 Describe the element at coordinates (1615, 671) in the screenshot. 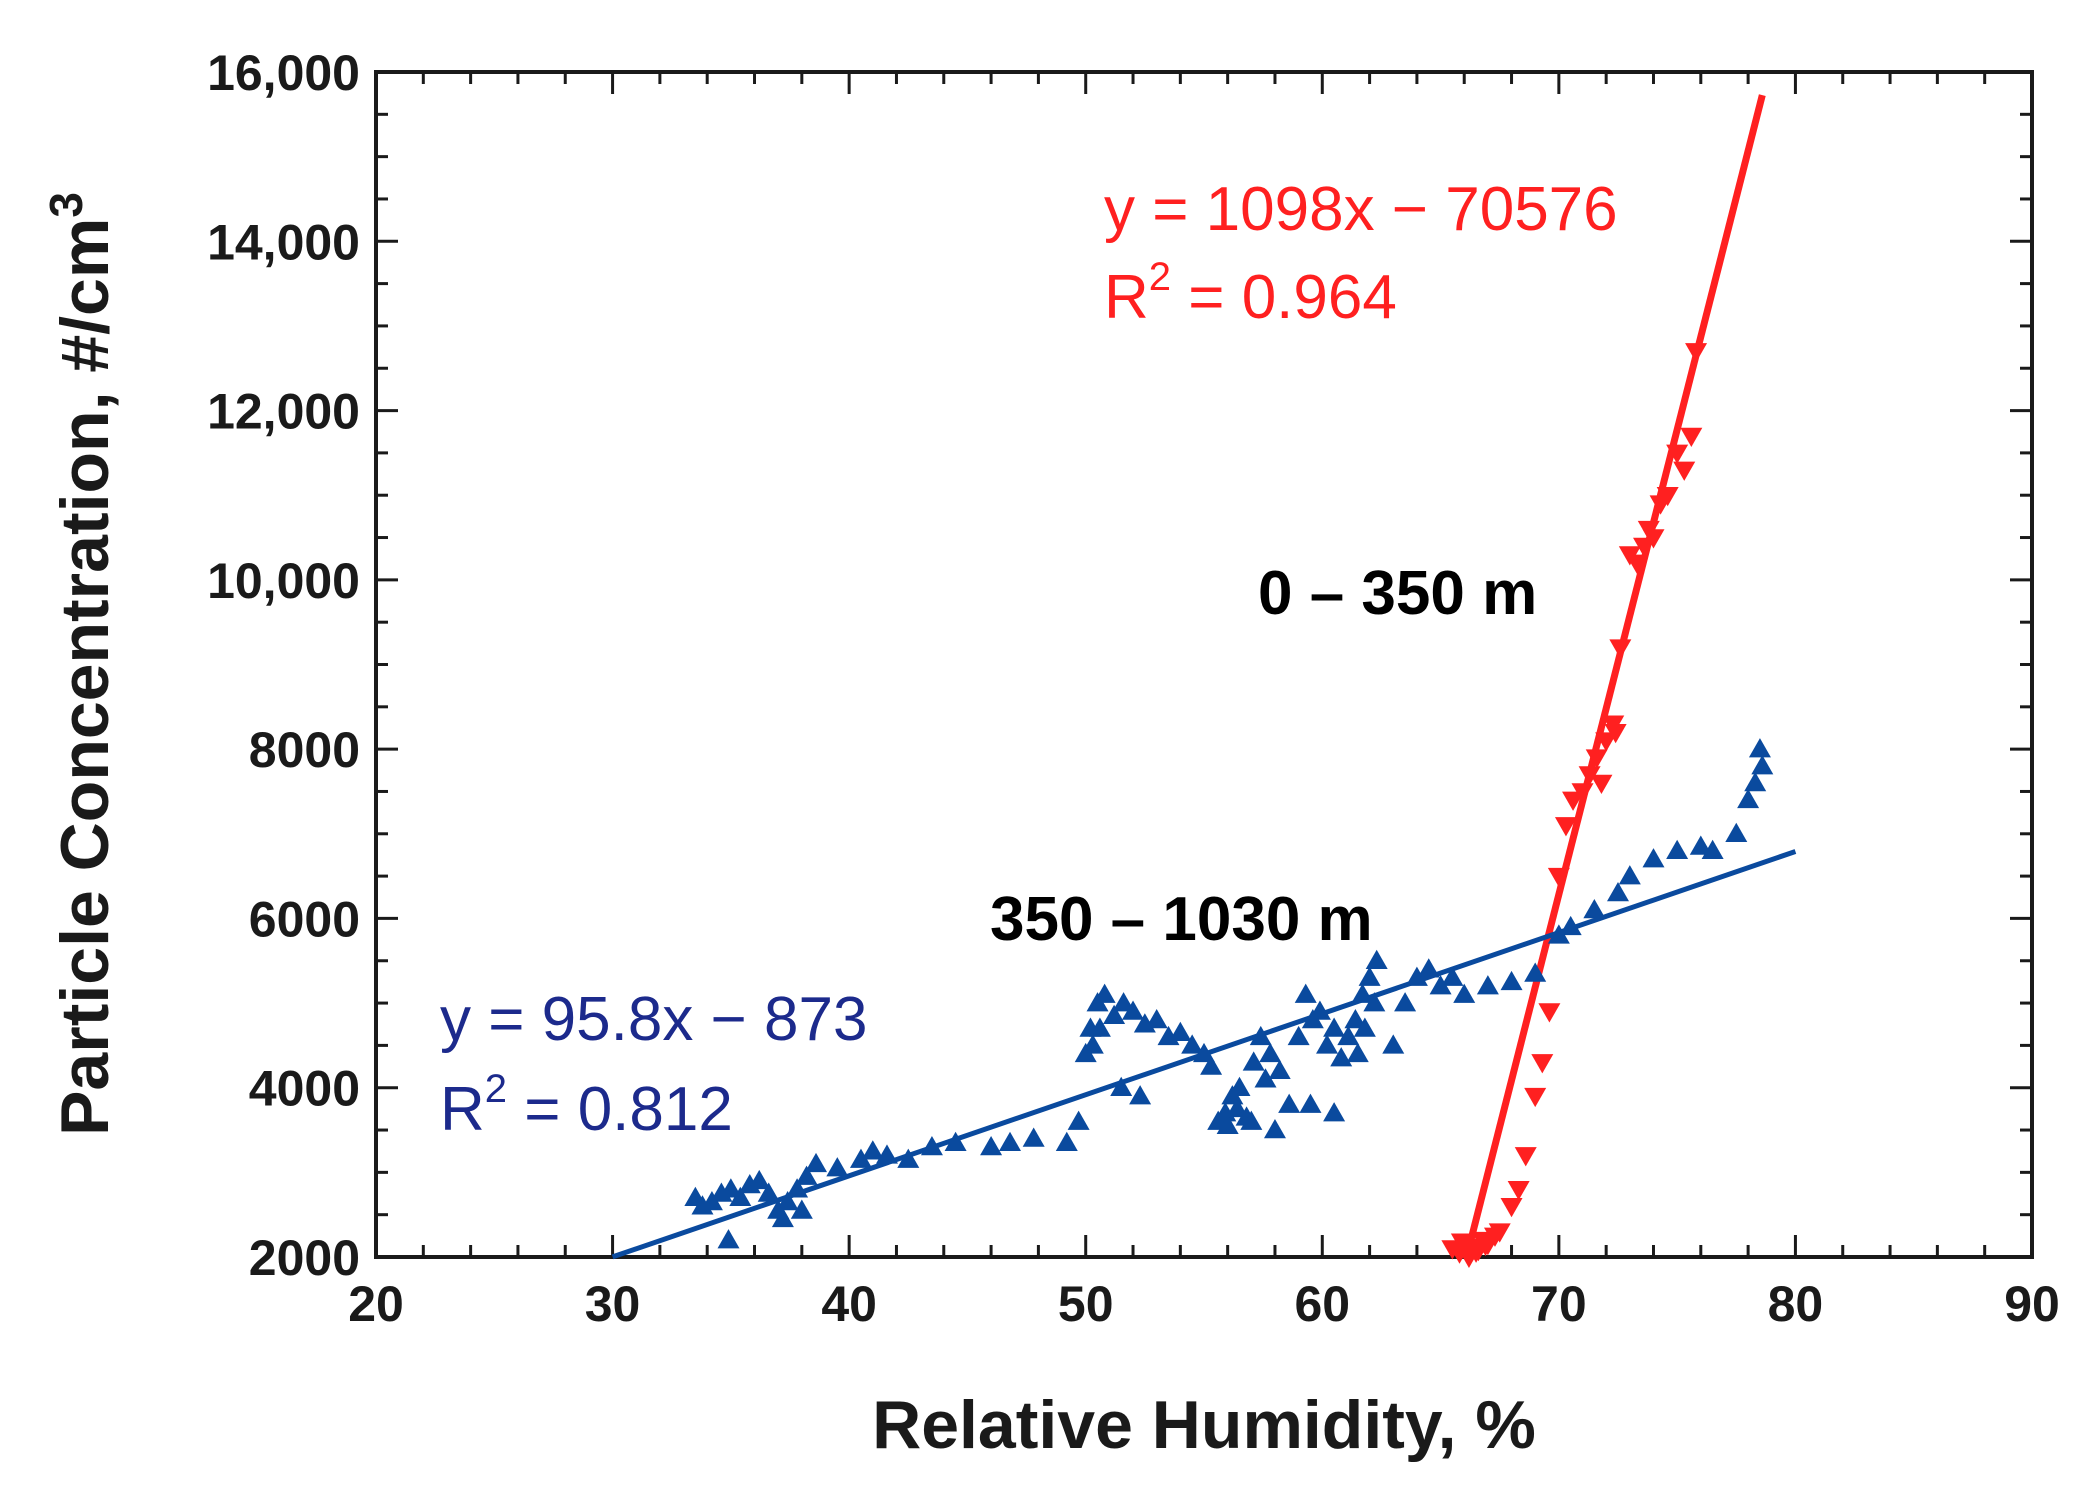

I see `fit-line` at that location.